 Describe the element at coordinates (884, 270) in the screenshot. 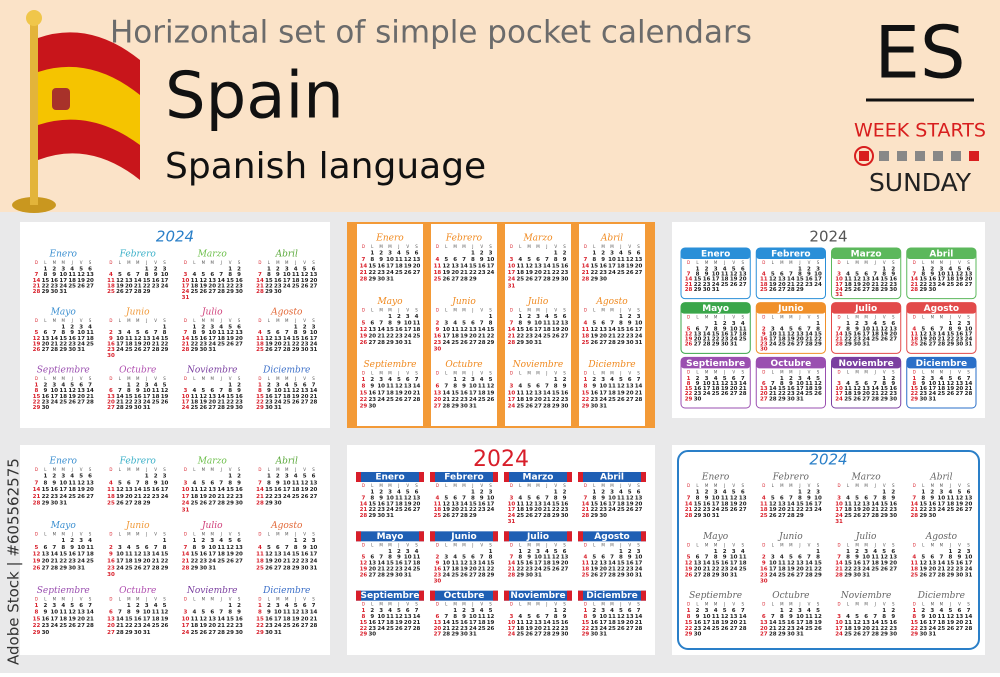

I see `day: 1` at that location.